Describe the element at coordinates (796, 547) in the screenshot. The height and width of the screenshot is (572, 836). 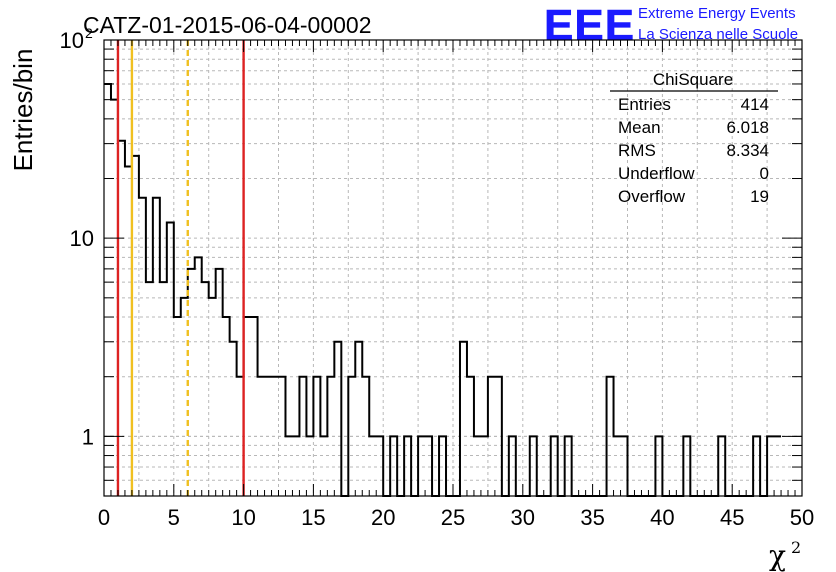
I see `x-axis-title-exponent: 2` at that location.